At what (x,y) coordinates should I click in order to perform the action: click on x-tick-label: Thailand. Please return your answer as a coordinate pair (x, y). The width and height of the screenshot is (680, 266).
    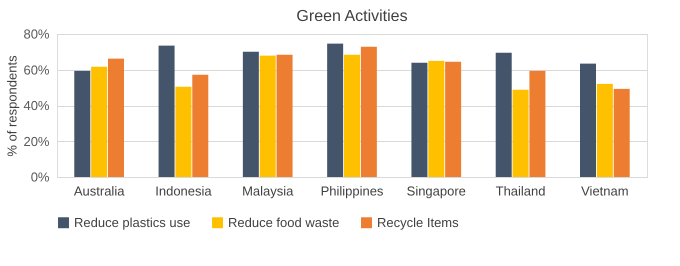
    Looking at the image, I should click on (521, 191).